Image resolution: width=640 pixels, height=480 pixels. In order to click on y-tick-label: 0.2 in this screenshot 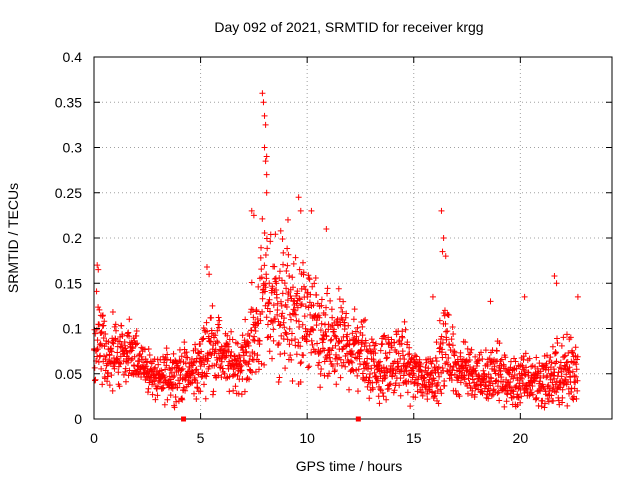, I will do `click(73, 238)`.